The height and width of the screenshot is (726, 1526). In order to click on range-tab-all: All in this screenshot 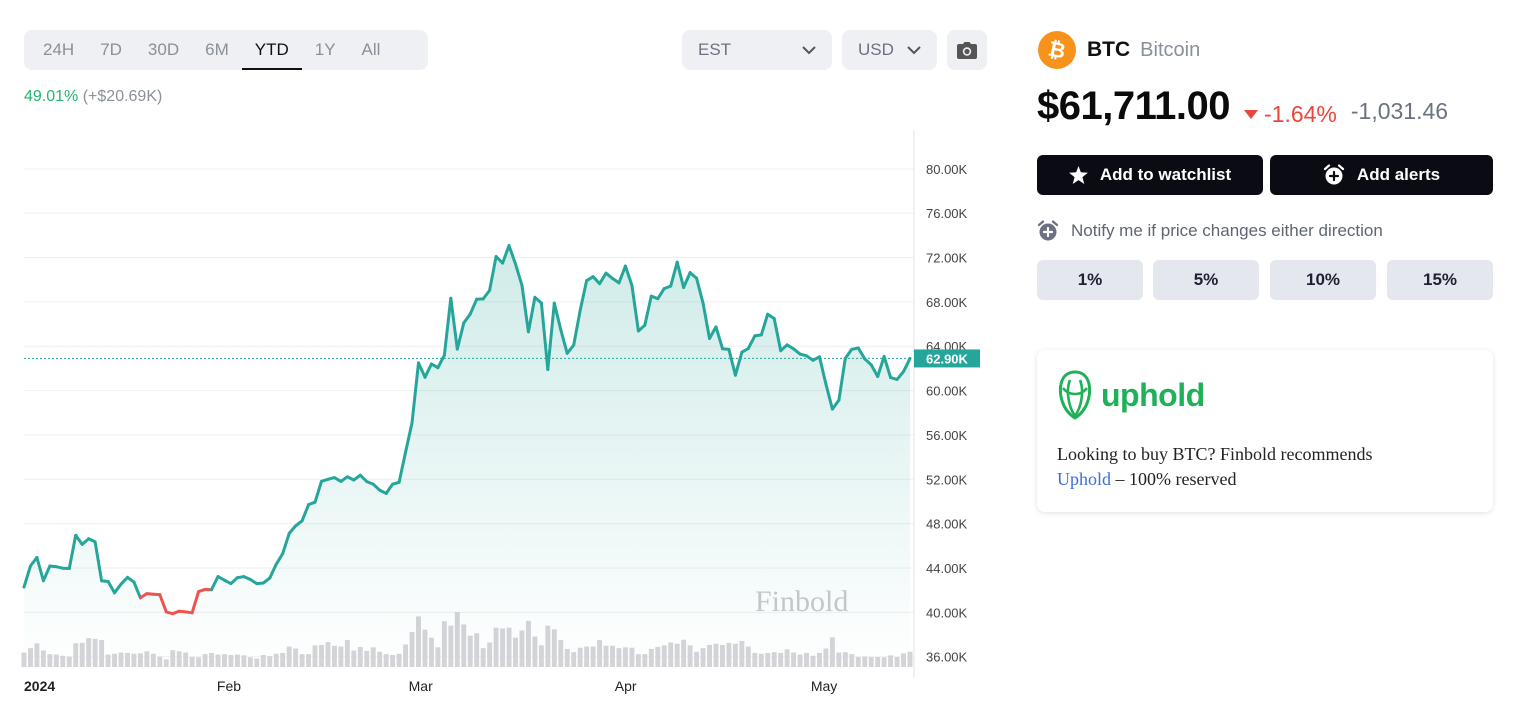, I will do `click(371, 49)`.